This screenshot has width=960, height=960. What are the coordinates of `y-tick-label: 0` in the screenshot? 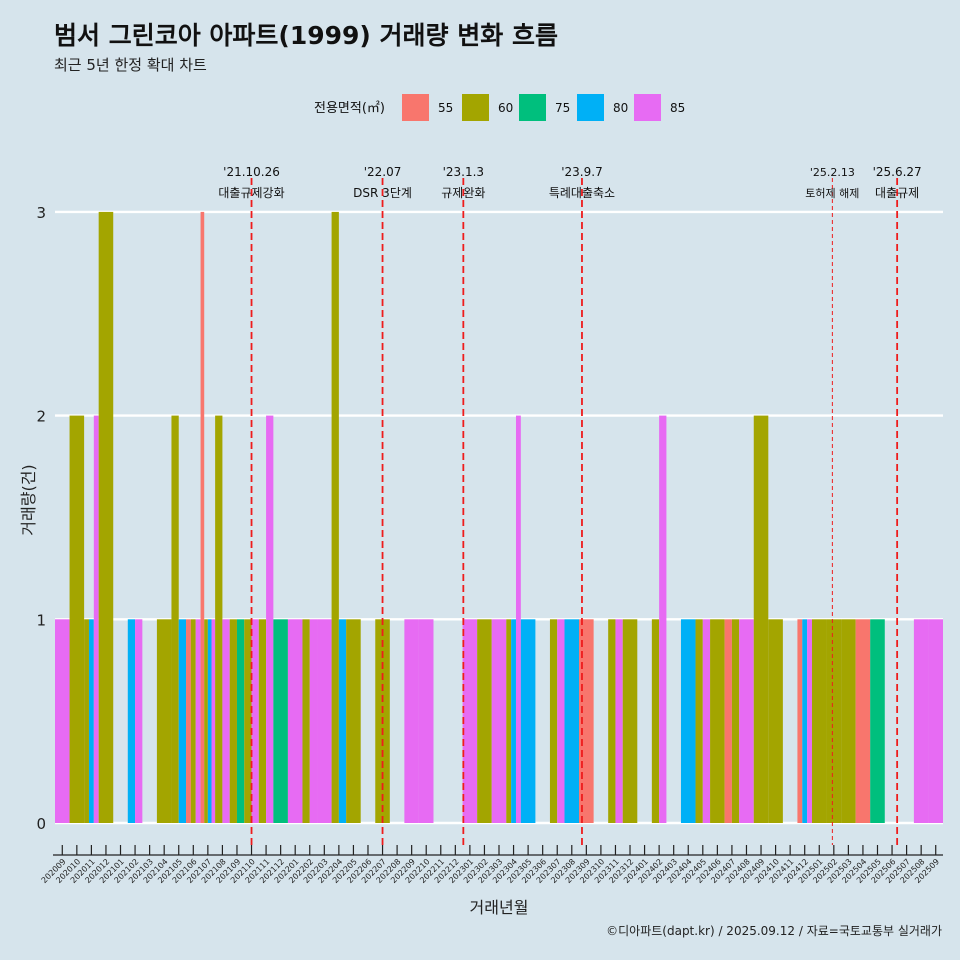 It's located at (41, 824).